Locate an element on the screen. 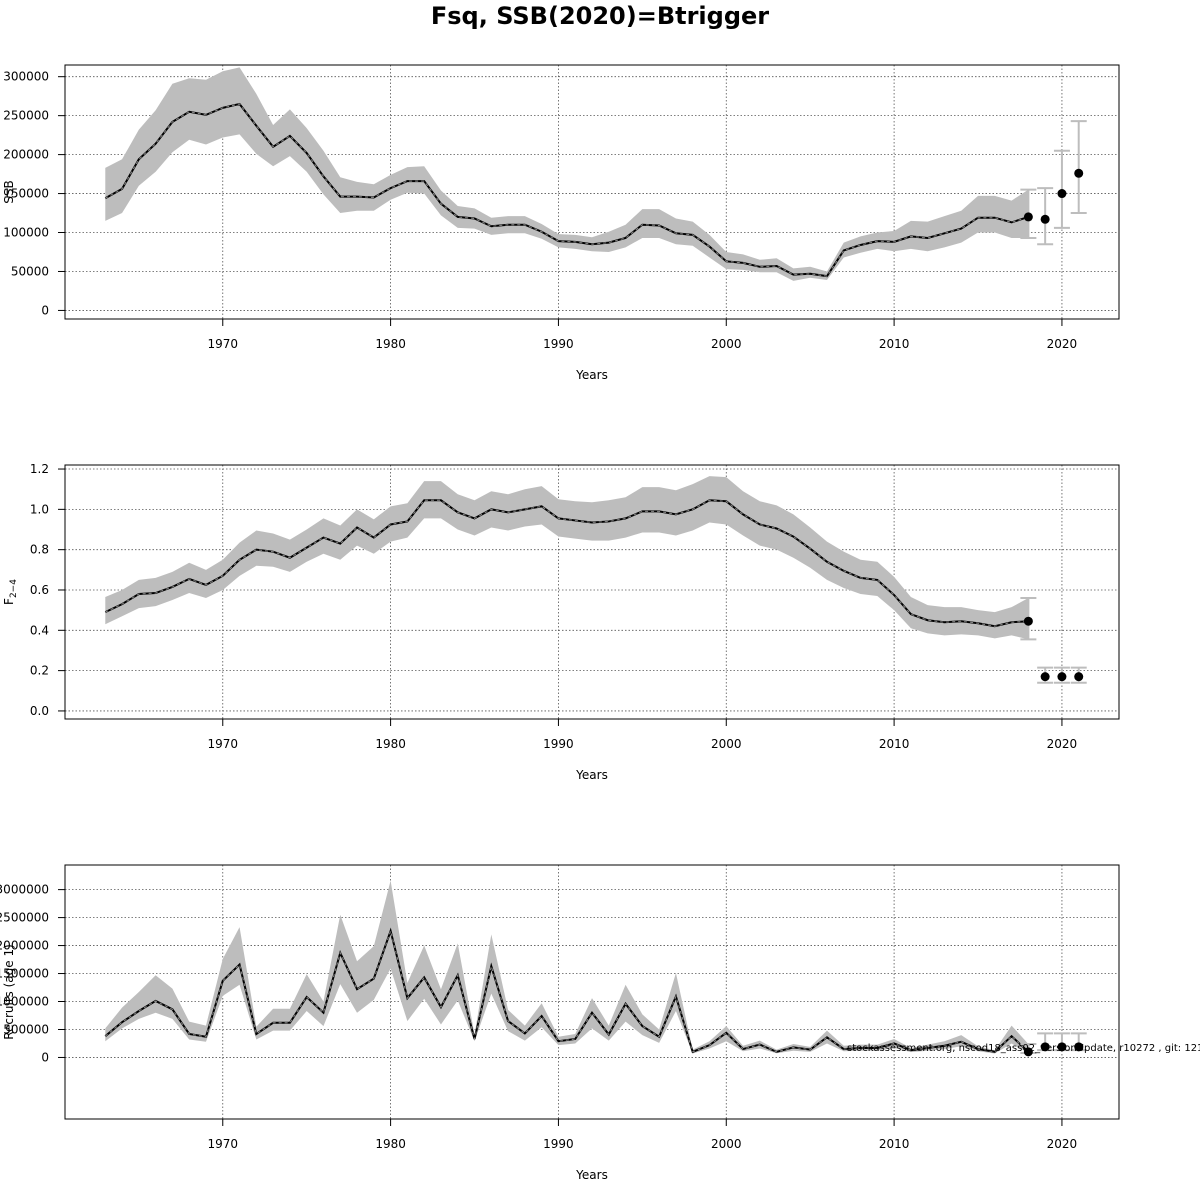  y-tick-label: 500000 is located at coordinates (26, 1029).